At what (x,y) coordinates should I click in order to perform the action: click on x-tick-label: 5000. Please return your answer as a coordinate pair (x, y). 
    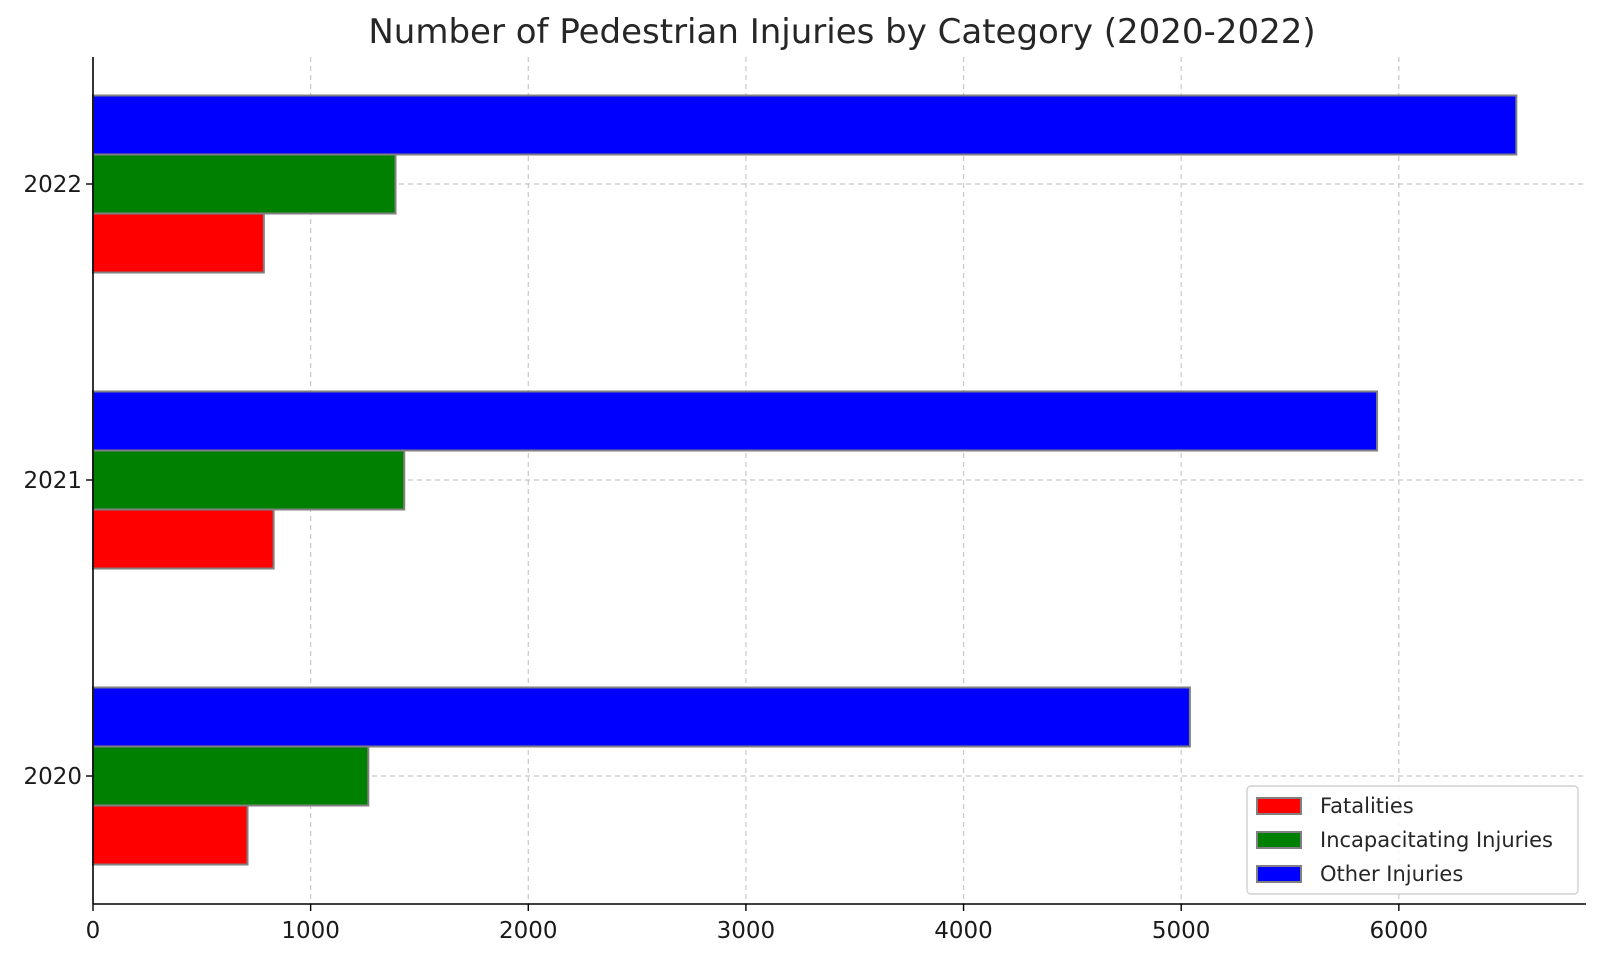
    Looking at the image, I should click on (1181, 931).